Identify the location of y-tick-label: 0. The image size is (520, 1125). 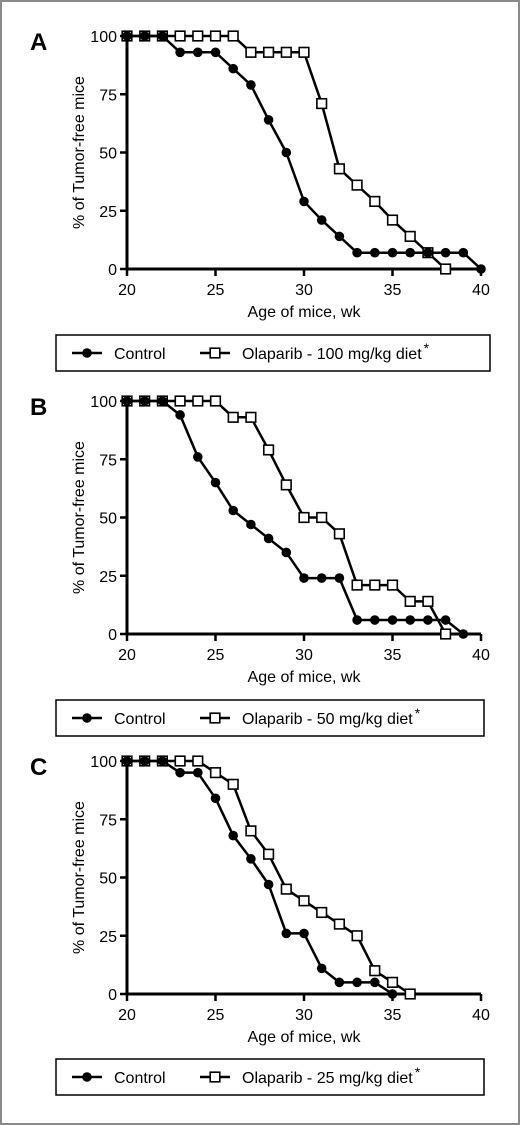
(112, 270).